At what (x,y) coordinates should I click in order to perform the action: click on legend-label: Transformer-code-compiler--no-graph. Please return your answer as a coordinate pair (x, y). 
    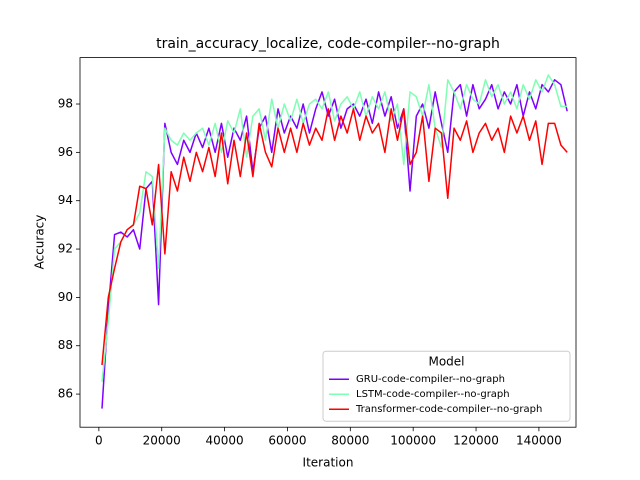
    Looking at the image, I should click on (448, 409).